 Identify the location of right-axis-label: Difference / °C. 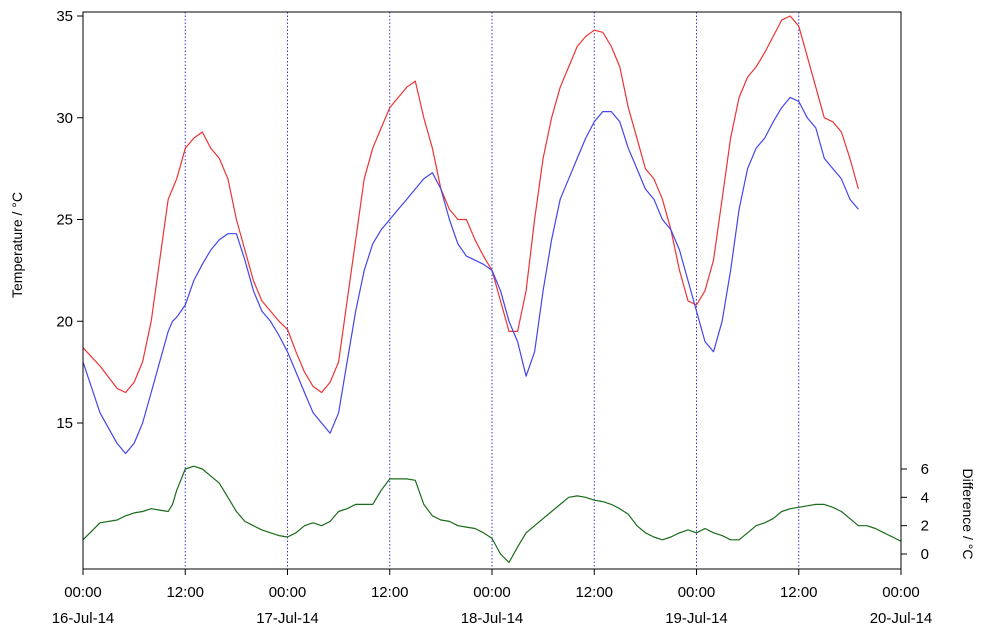
(968, 514).